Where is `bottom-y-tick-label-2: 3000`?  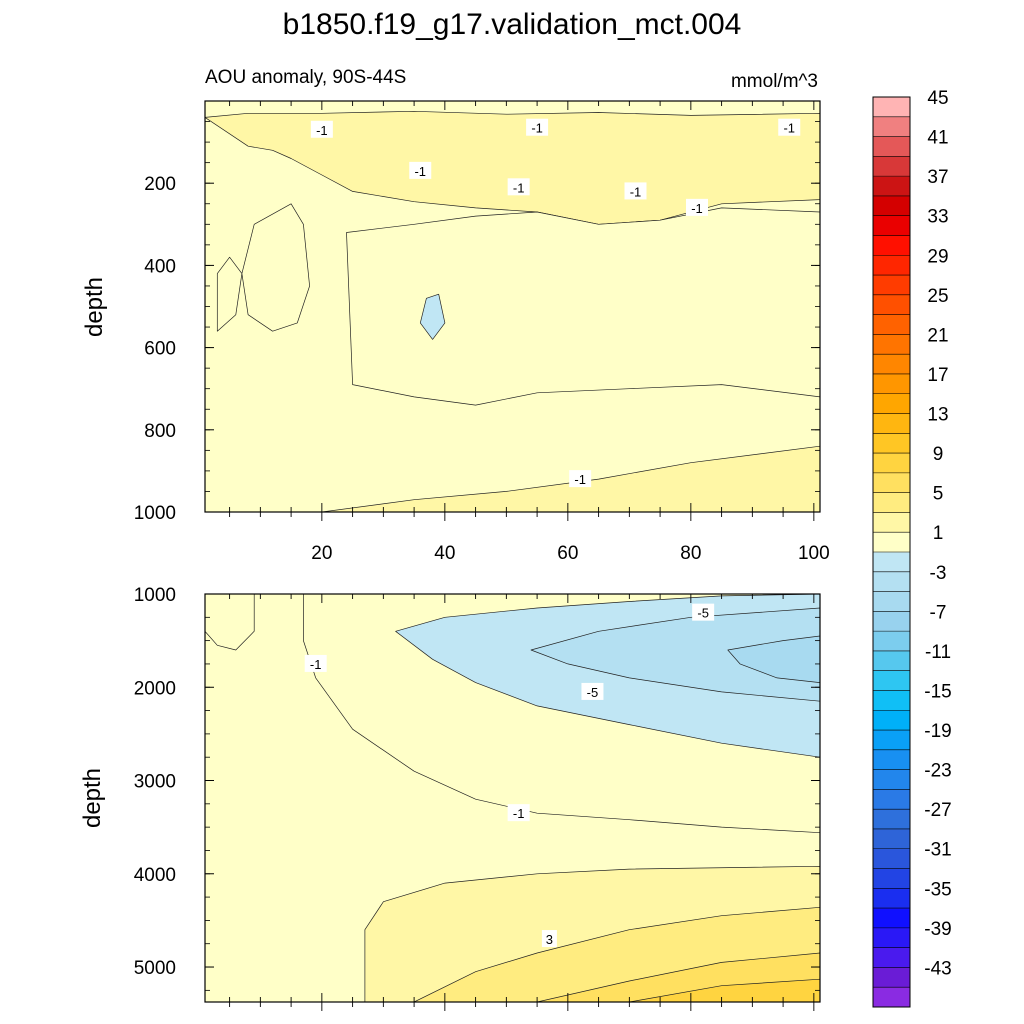
bottom-y-tick-label-2: 3000 is located at coordinates (155, 782).